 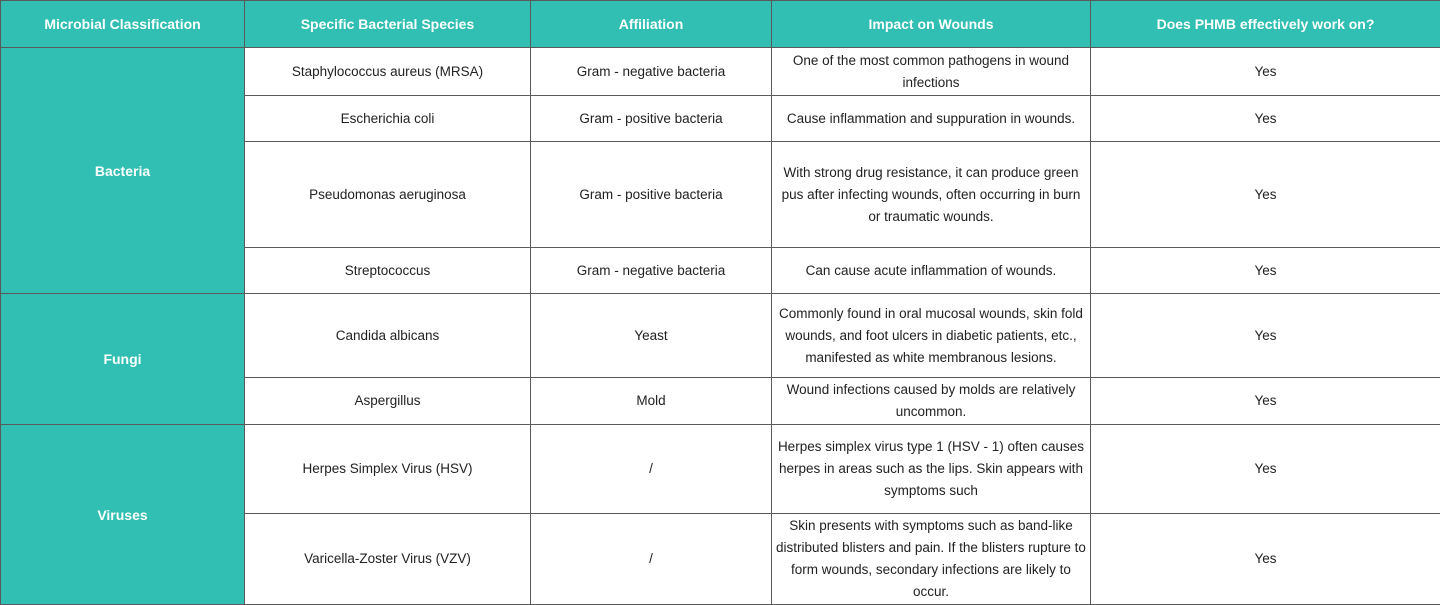 I want to click on header-cell: Impact on Wounds, so click(x=931, y=24).